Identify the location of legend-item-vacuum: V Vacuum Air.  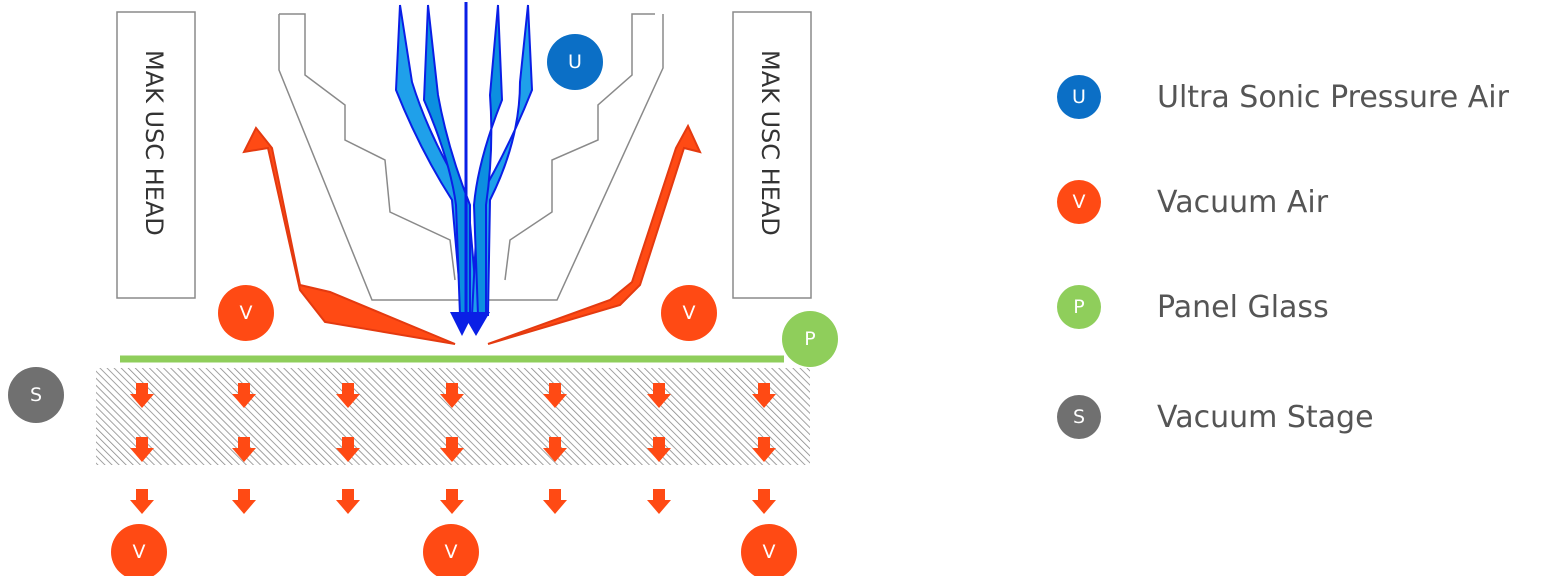
(1192, 202).